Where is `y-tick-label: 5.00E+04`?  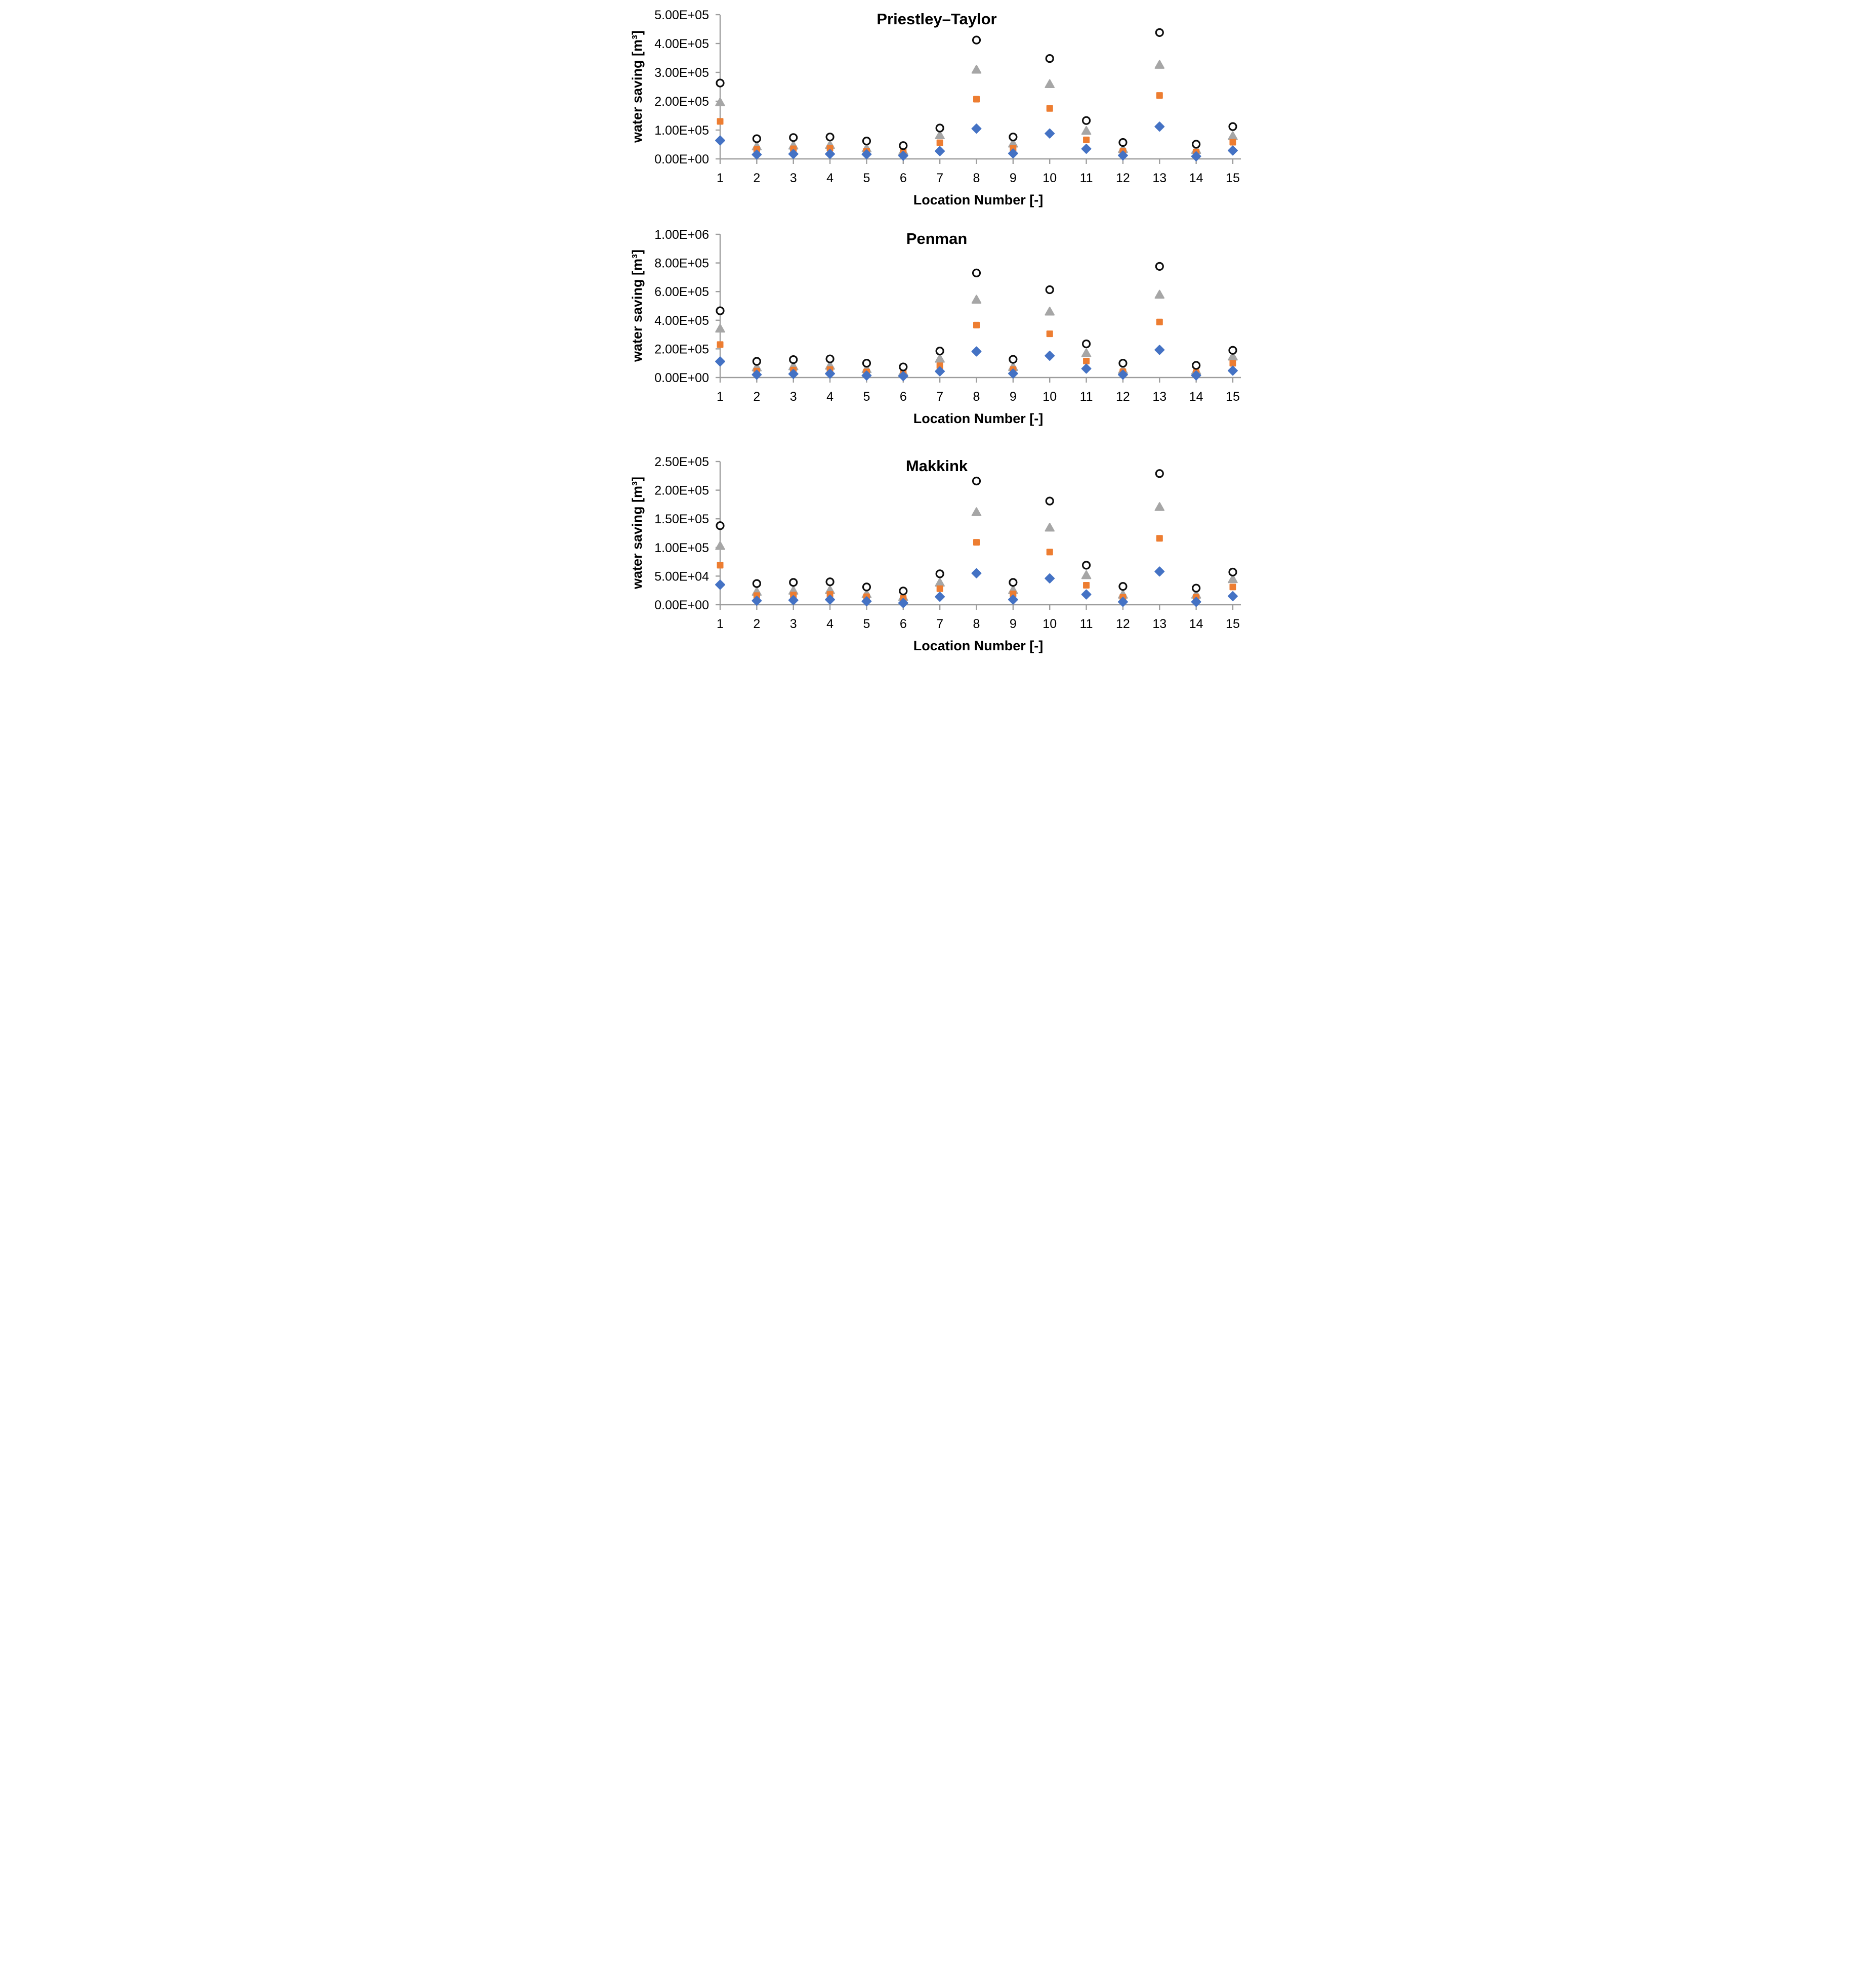 y-tick-label: 5.00E+04 is located at coordinates (681, 576).